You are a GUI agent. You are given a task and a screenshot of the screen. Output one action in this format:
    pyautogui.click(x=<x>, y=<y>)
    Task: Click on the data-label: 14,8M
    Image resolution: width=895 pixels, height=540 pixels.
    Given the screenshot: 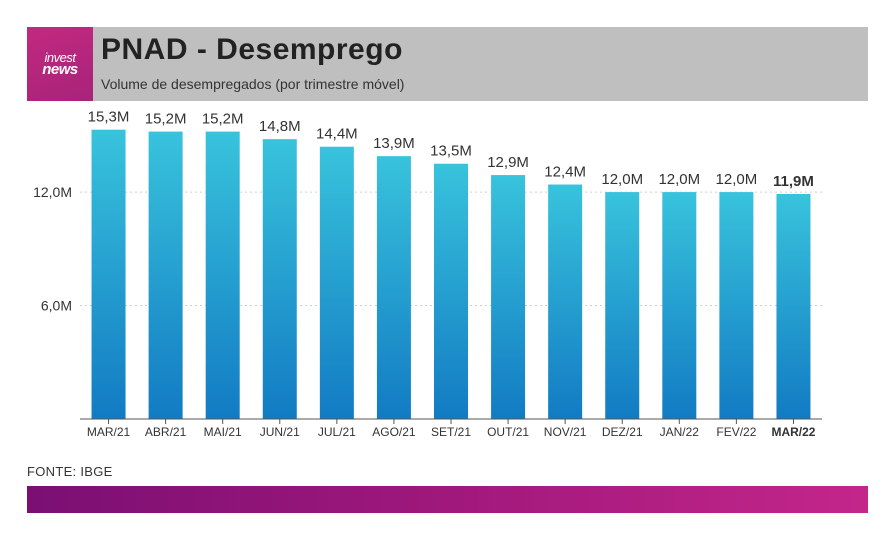 What is the action you would take?
    pyautogui.click(x=280, y=126)
    